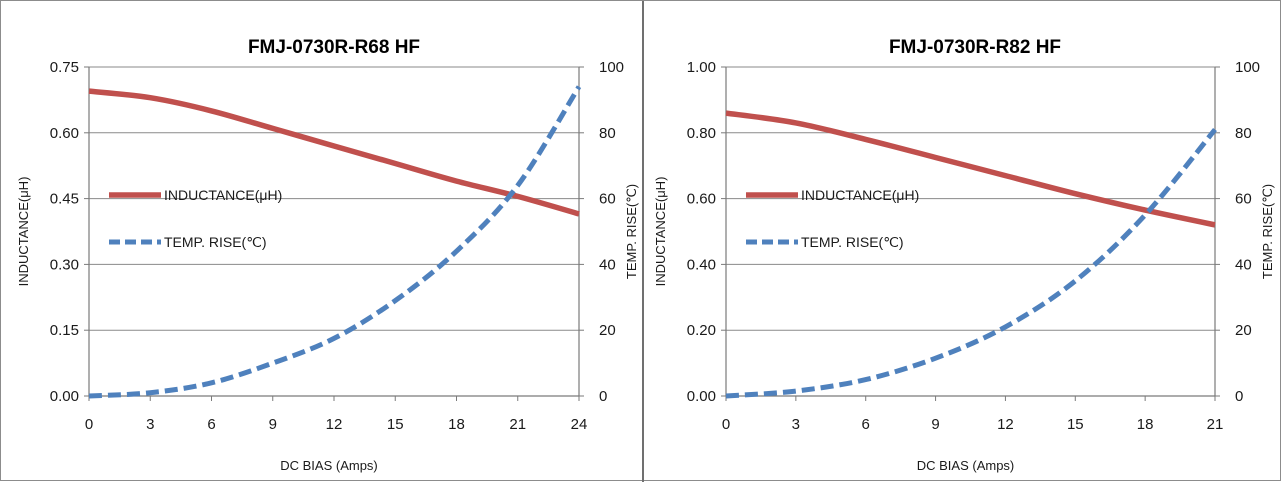 Image resolution: width=1281 pixels, height=482 pixels. Describe the element at coordinates (975, 47) in the screenshot. I see `chart-title: FMJ-0730R-R82 HF` at that location.